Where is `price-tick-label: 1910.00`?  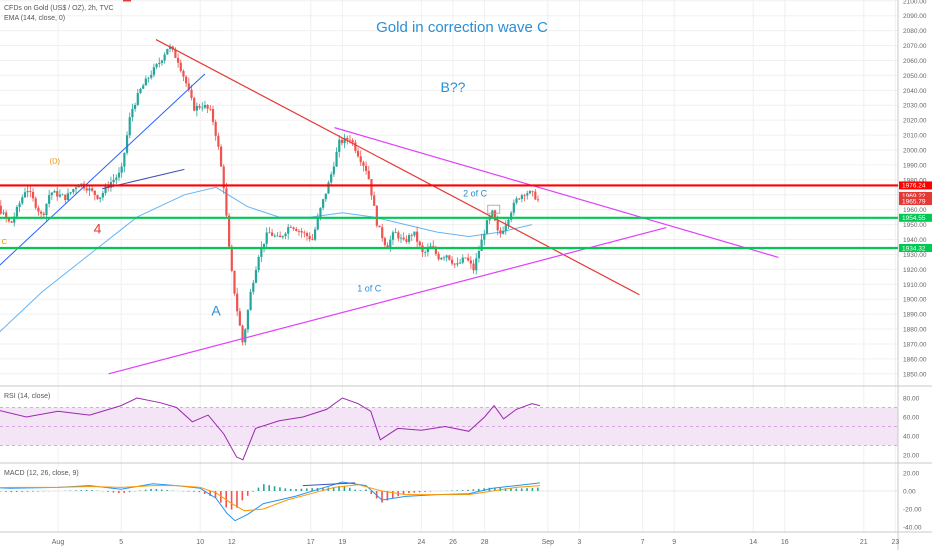 price-tick-label: 1910.00 is located at coordinates (915, 285).